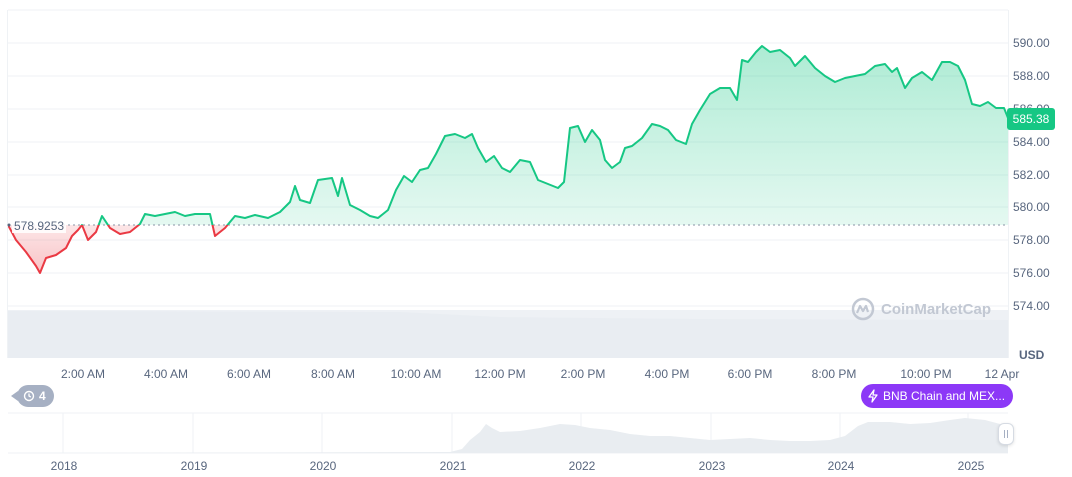  Describe the element at coordinates (873, 396) in the screenshot. I see `lightning-icon` at that location.